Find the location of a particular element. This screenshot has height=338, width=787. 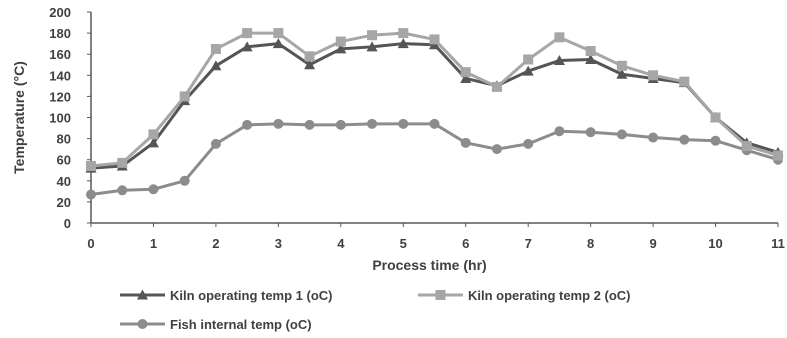

y-tick-label: 180 is located at coordinates (60, 33).